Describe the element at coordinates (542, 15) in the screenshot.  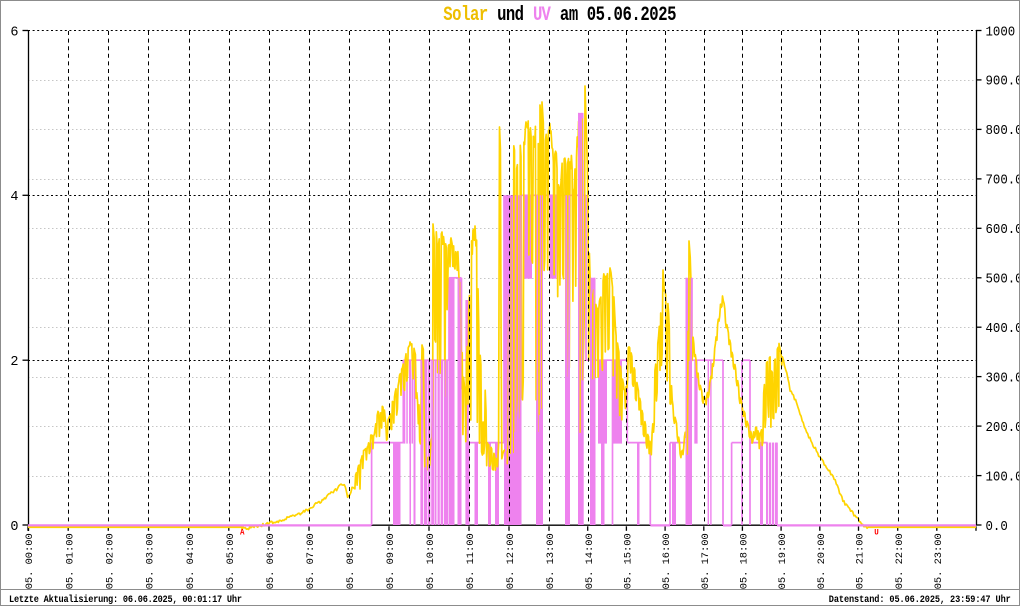
I see `svg-text: UV` at that location.